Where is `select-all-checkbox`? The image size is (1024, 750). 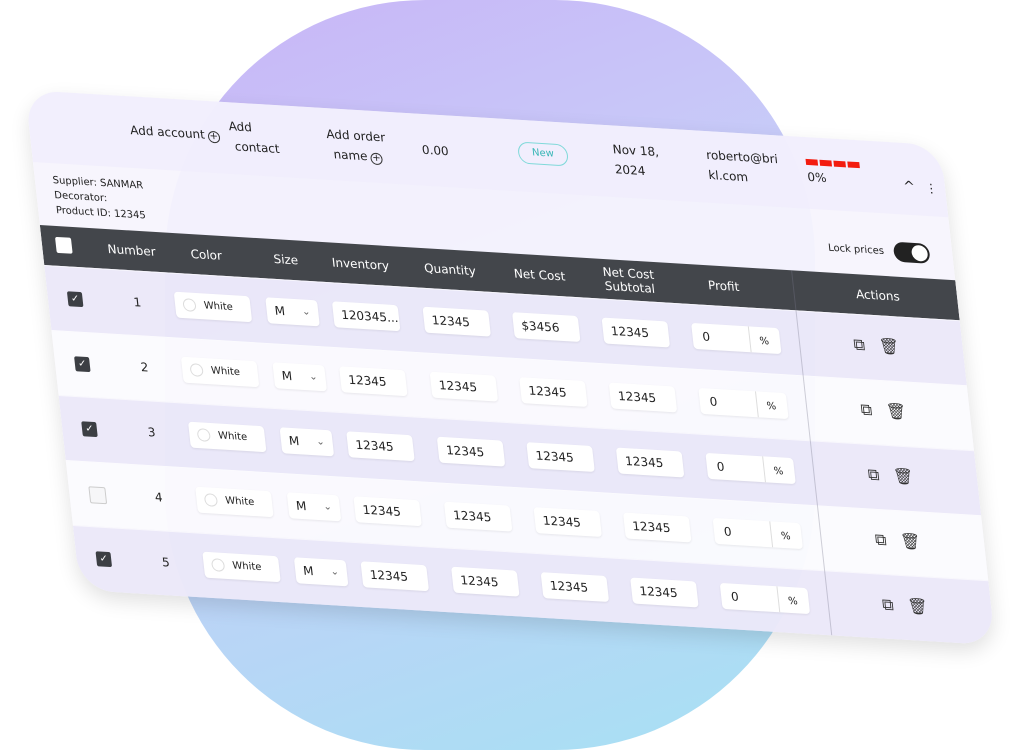
select-all-checkbox is located at coordinates (63, 245).